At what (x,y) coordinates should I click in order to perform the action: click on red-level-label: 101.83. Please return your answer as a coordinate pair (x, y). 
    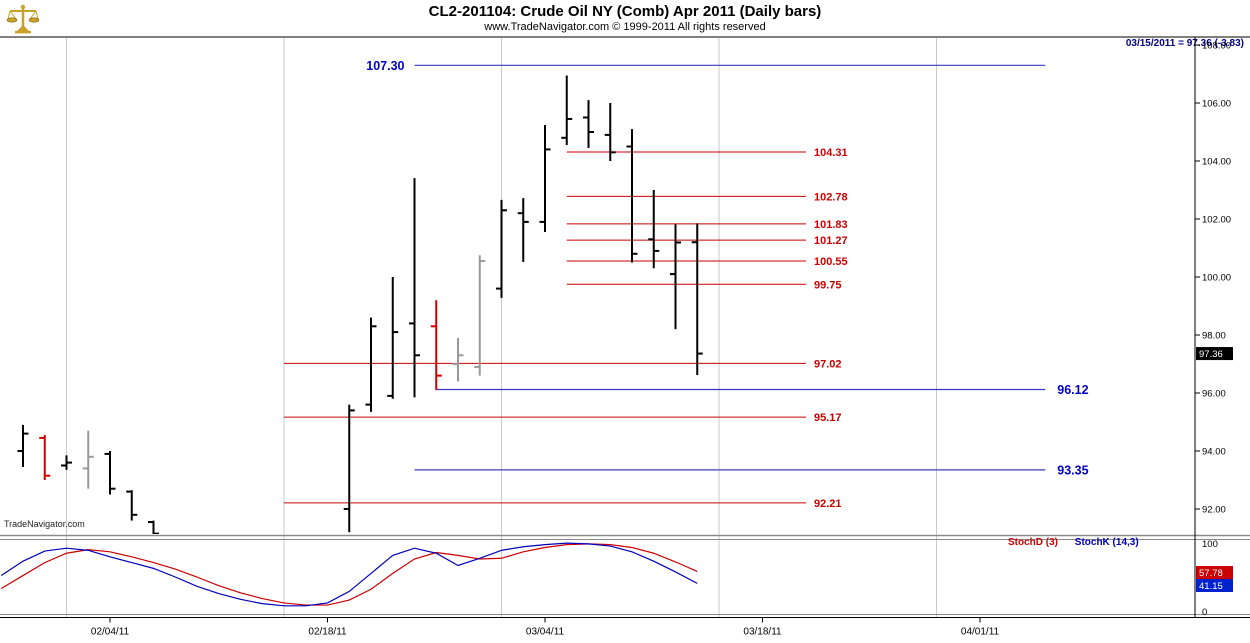
    Looking at the image, I should click on (831, 225).